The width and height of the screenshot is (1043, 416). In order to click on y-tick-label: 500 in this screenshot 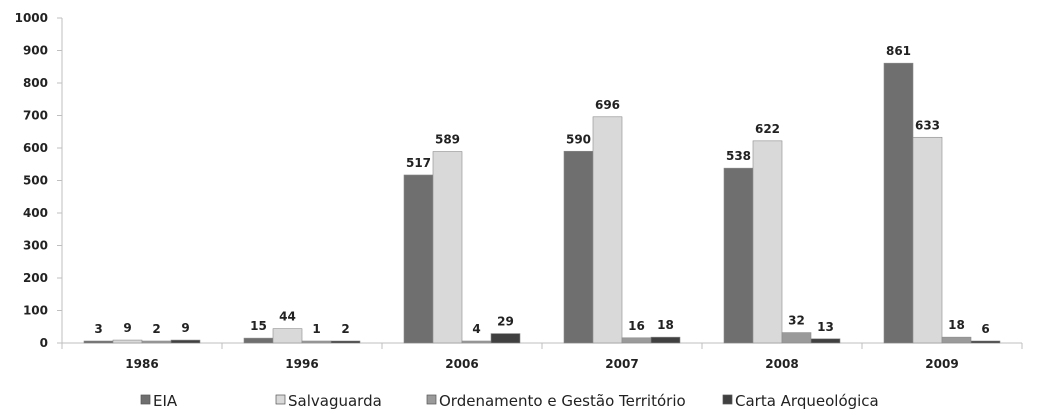, I will do `click(35, 181)`.